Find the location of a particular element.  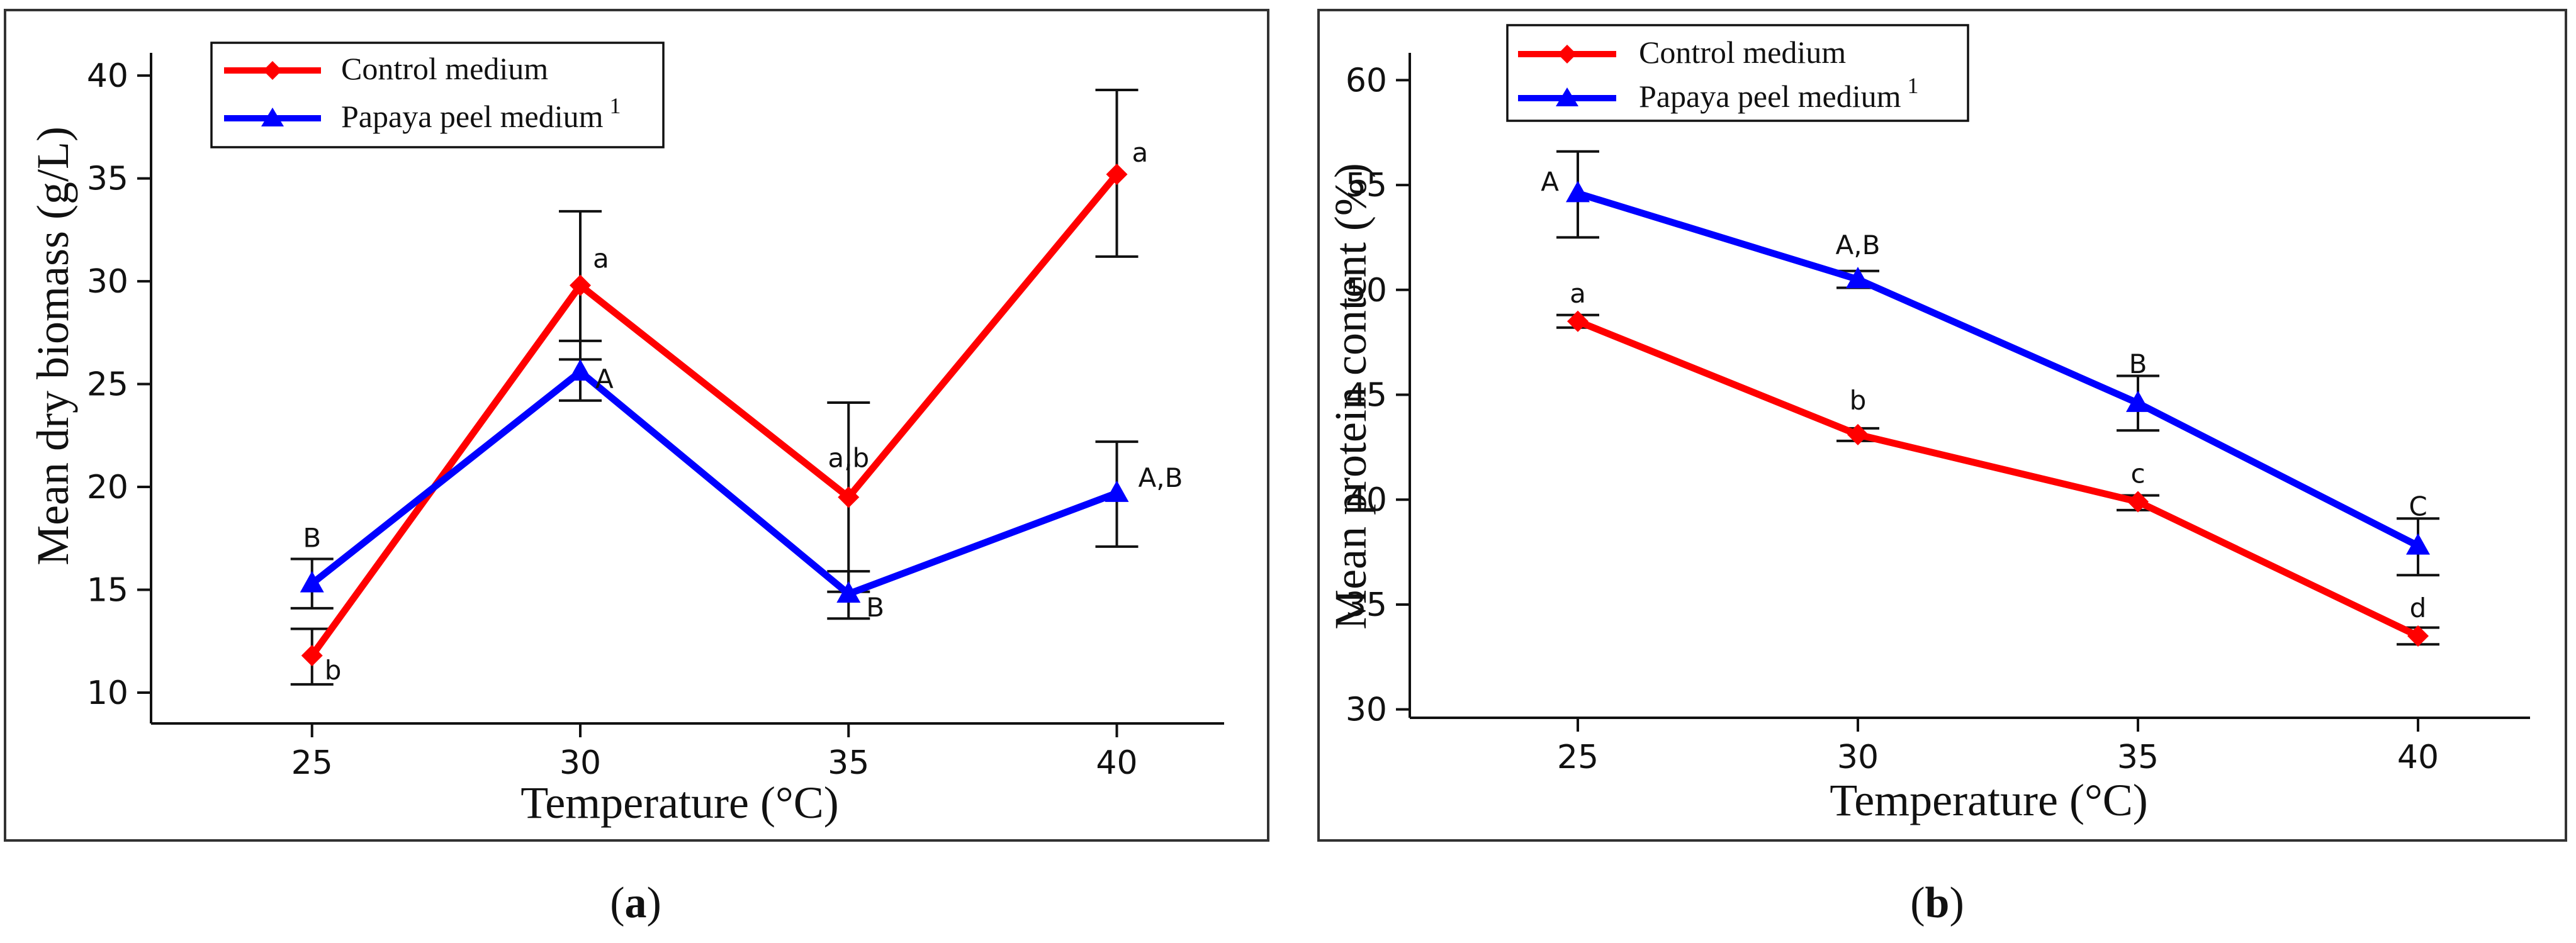

panel-b-caption-letter: b is located at coordinates (1937, 903).